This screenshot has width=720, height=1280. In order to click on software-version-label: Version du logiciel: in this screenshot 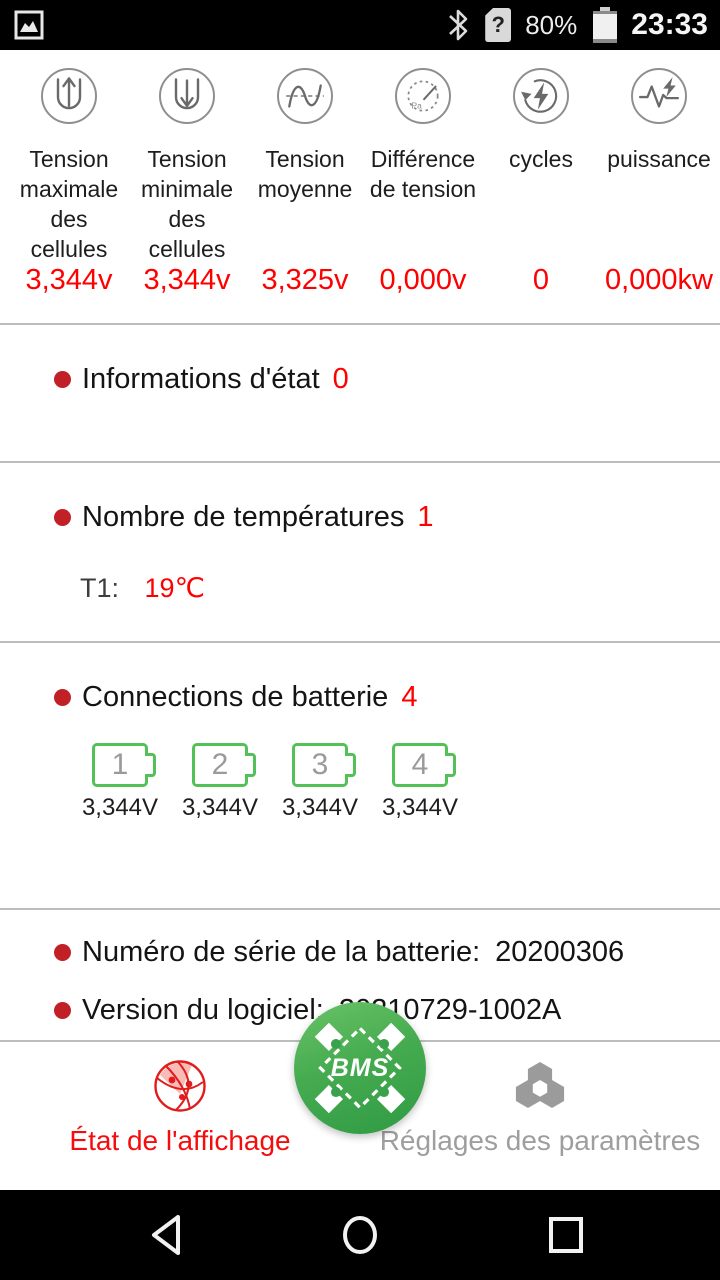, I will do `click(203, 1010)`.